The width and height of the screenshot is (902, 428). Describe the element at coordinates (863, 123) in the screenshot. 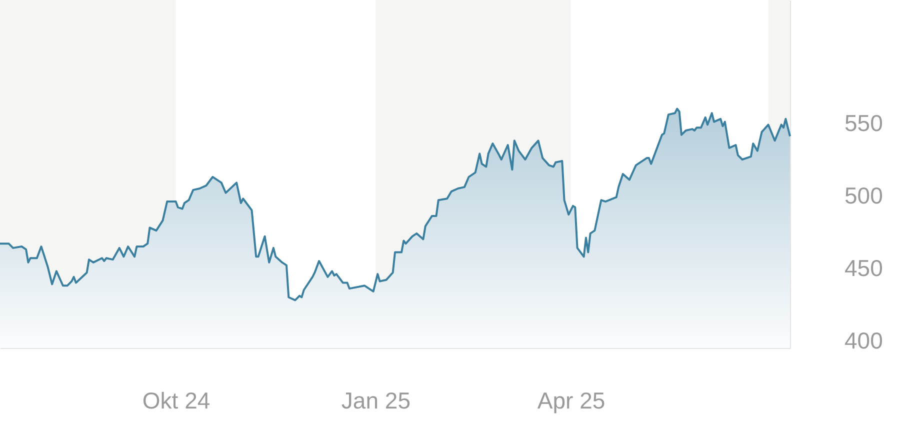

I see `y-tick-label: 550` at that location.